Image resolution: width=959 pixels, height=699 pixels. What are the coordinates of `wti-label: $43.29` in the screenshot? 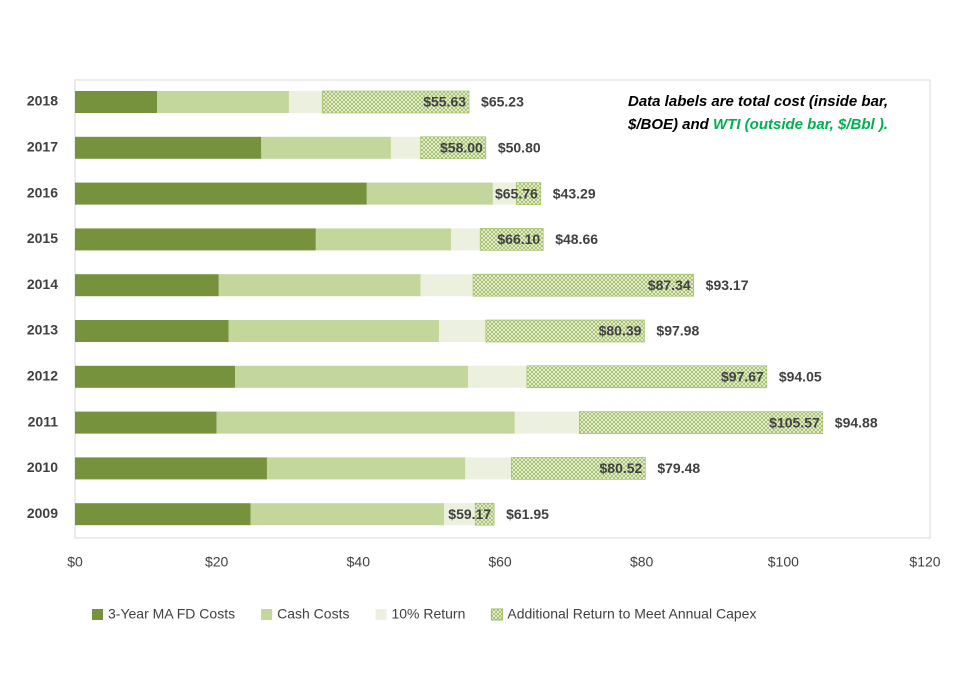 It's located at (574, 193).